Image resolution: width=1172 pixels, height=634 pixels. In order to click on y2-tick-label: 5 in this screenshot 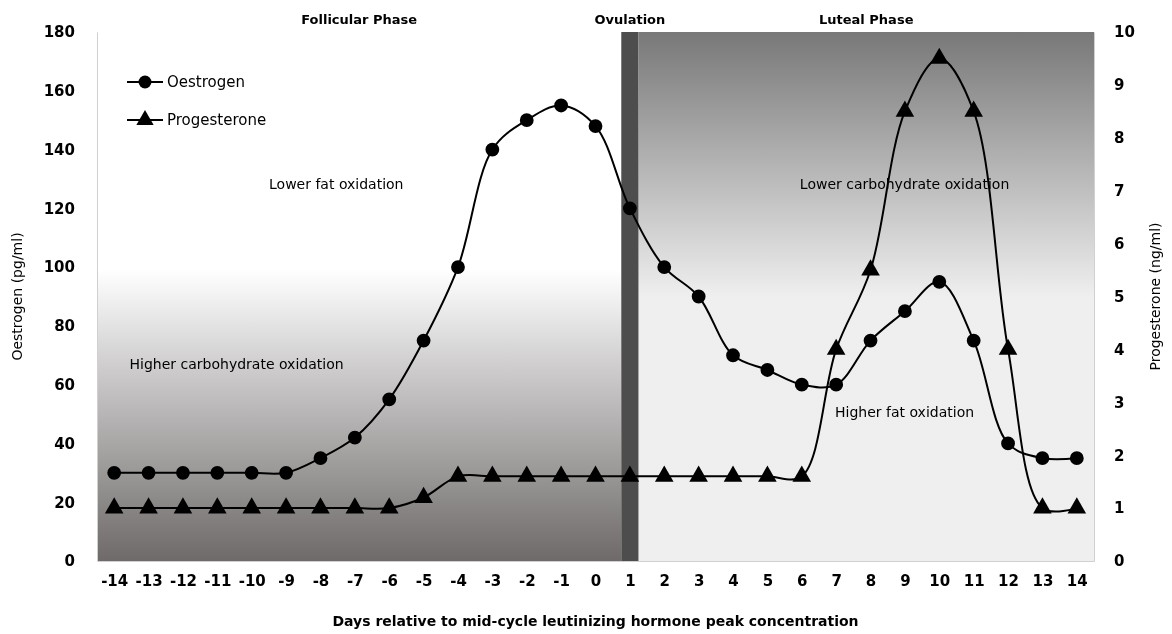, I will do `click(1119, 296)`.